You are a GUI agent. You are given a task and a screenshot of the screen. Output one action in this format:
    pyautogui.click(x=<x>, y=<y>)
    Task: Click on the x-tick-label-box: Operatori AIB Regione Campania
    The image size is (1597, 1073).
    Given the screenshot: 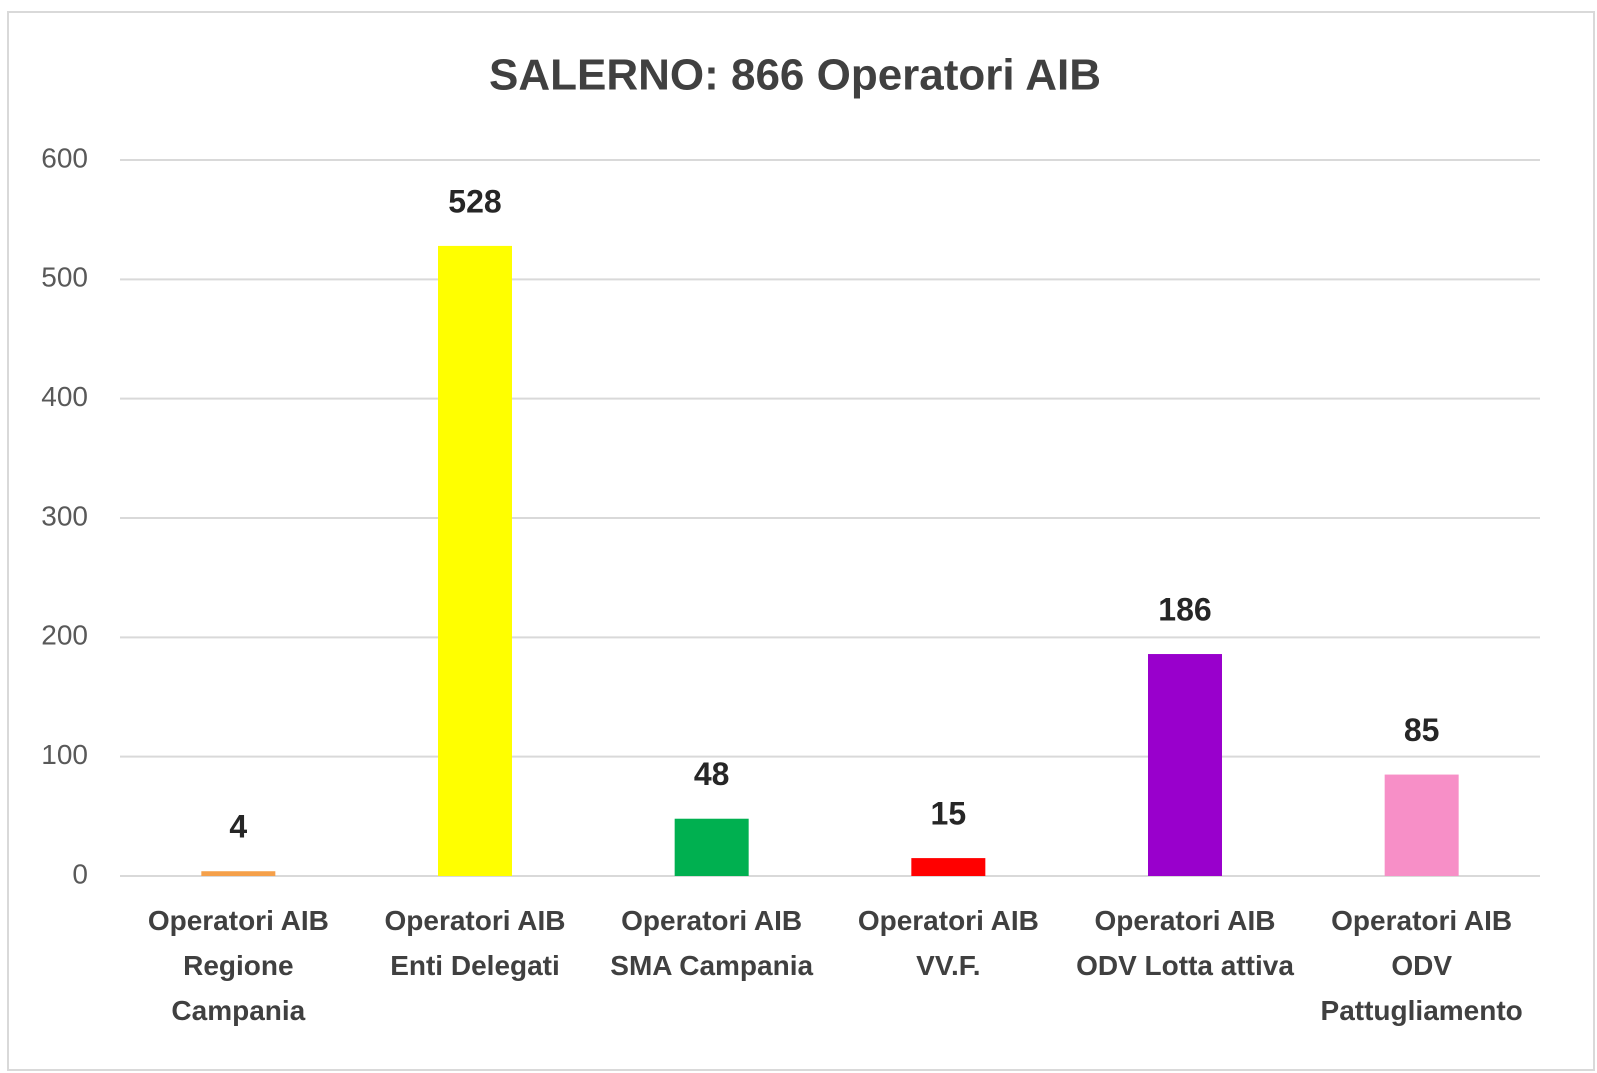 What is the action you would take?
    pyautogui.click(x=238, y=965)
    